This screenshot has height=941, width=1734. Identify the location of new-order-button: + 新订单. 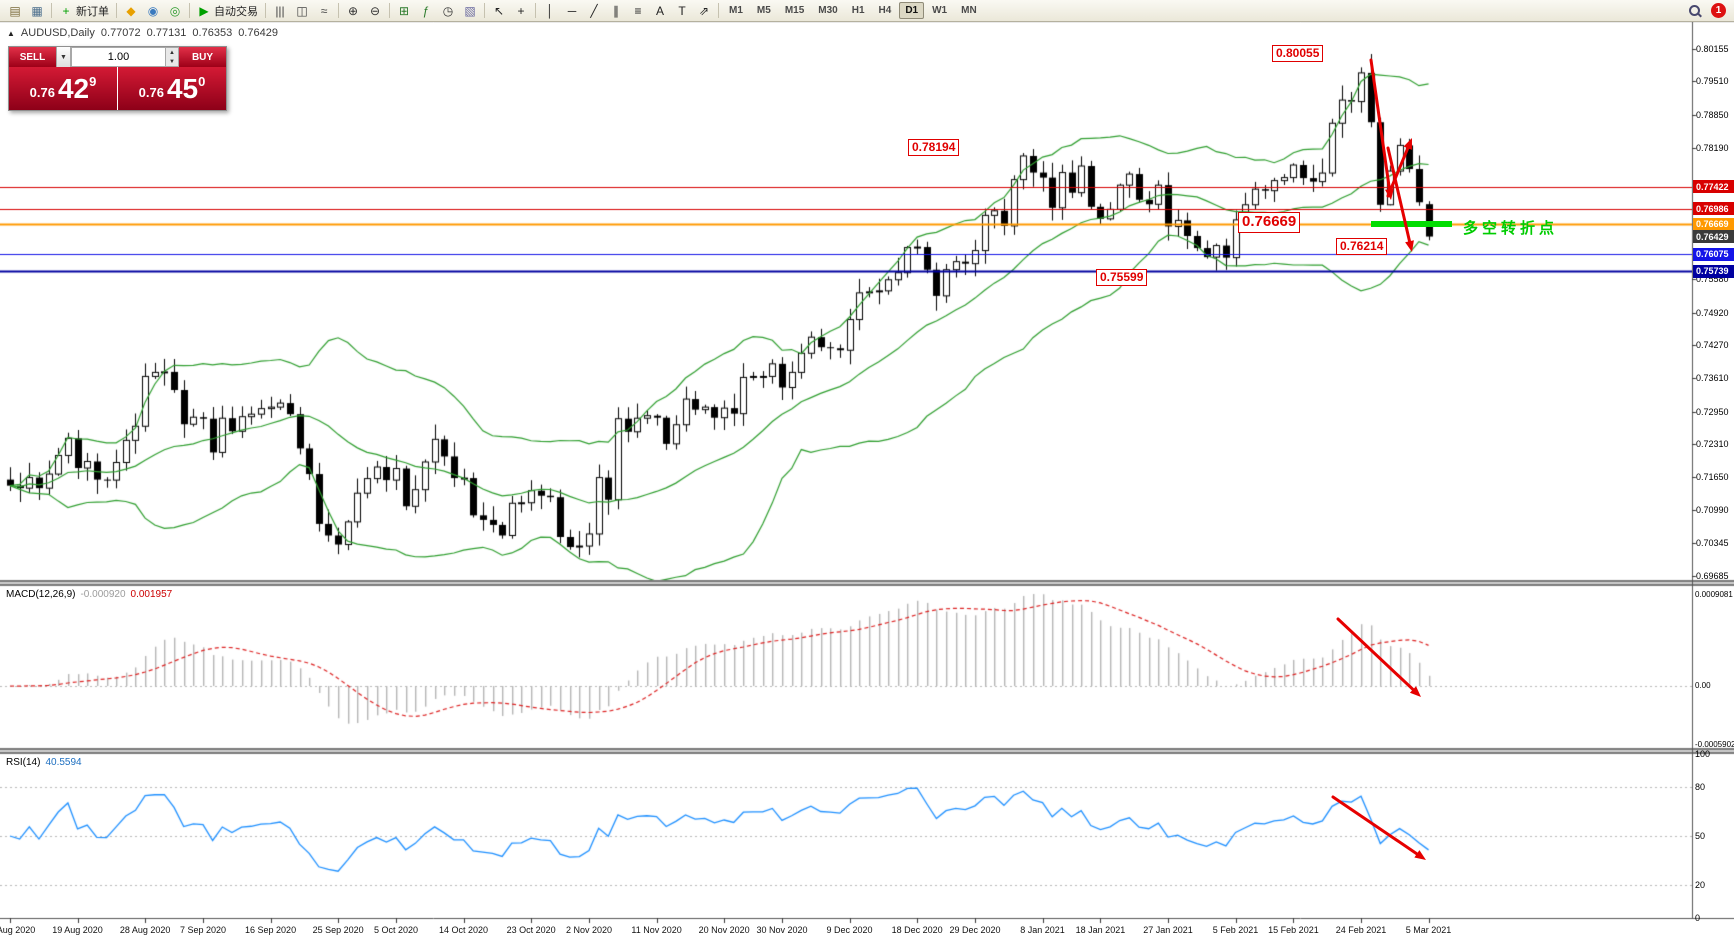
(84, 11).